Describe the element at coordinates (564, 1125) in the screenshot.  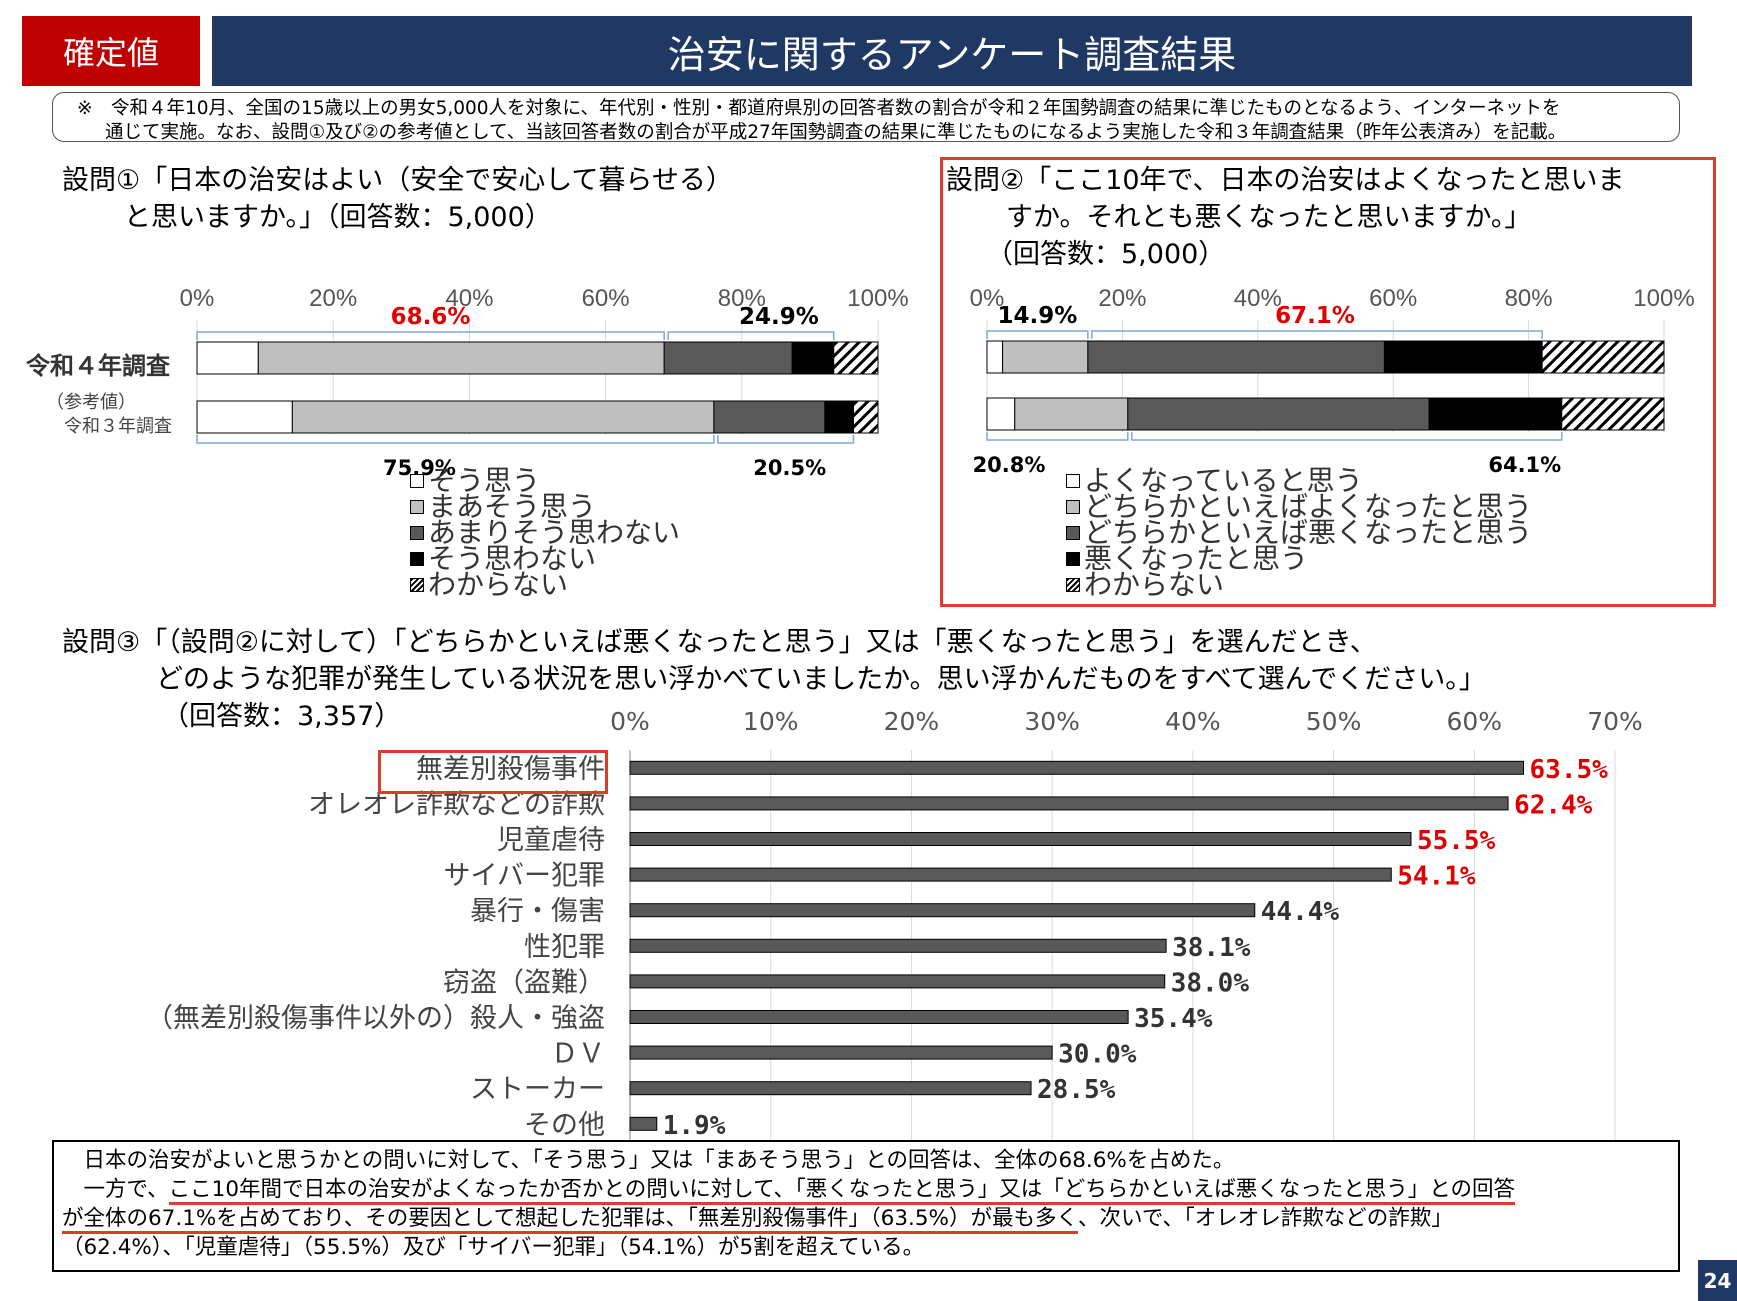
I see `category-label: その他` at that location.